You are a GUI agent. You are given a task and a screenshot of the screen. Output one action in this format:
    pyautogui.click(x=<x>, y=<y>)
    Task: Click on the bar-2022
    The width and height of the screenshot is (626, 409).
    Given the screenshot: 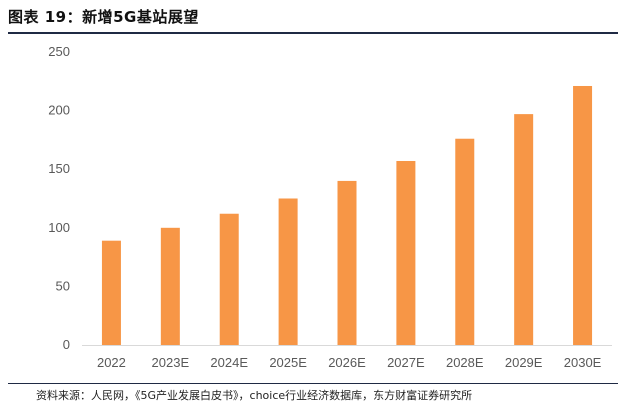 What is the action you would take?
    pyautogui.click(x=111, y=292)
    